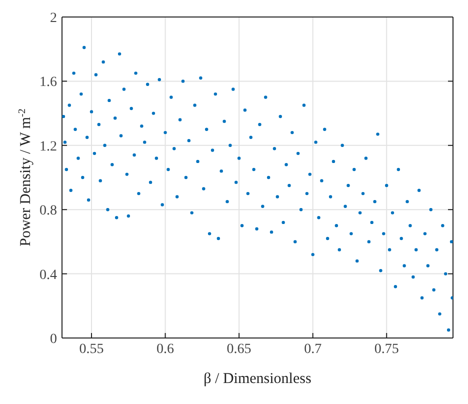 The image size is (468, 404). I want to click on y-tick-label: 0.4, so click(48, 275).